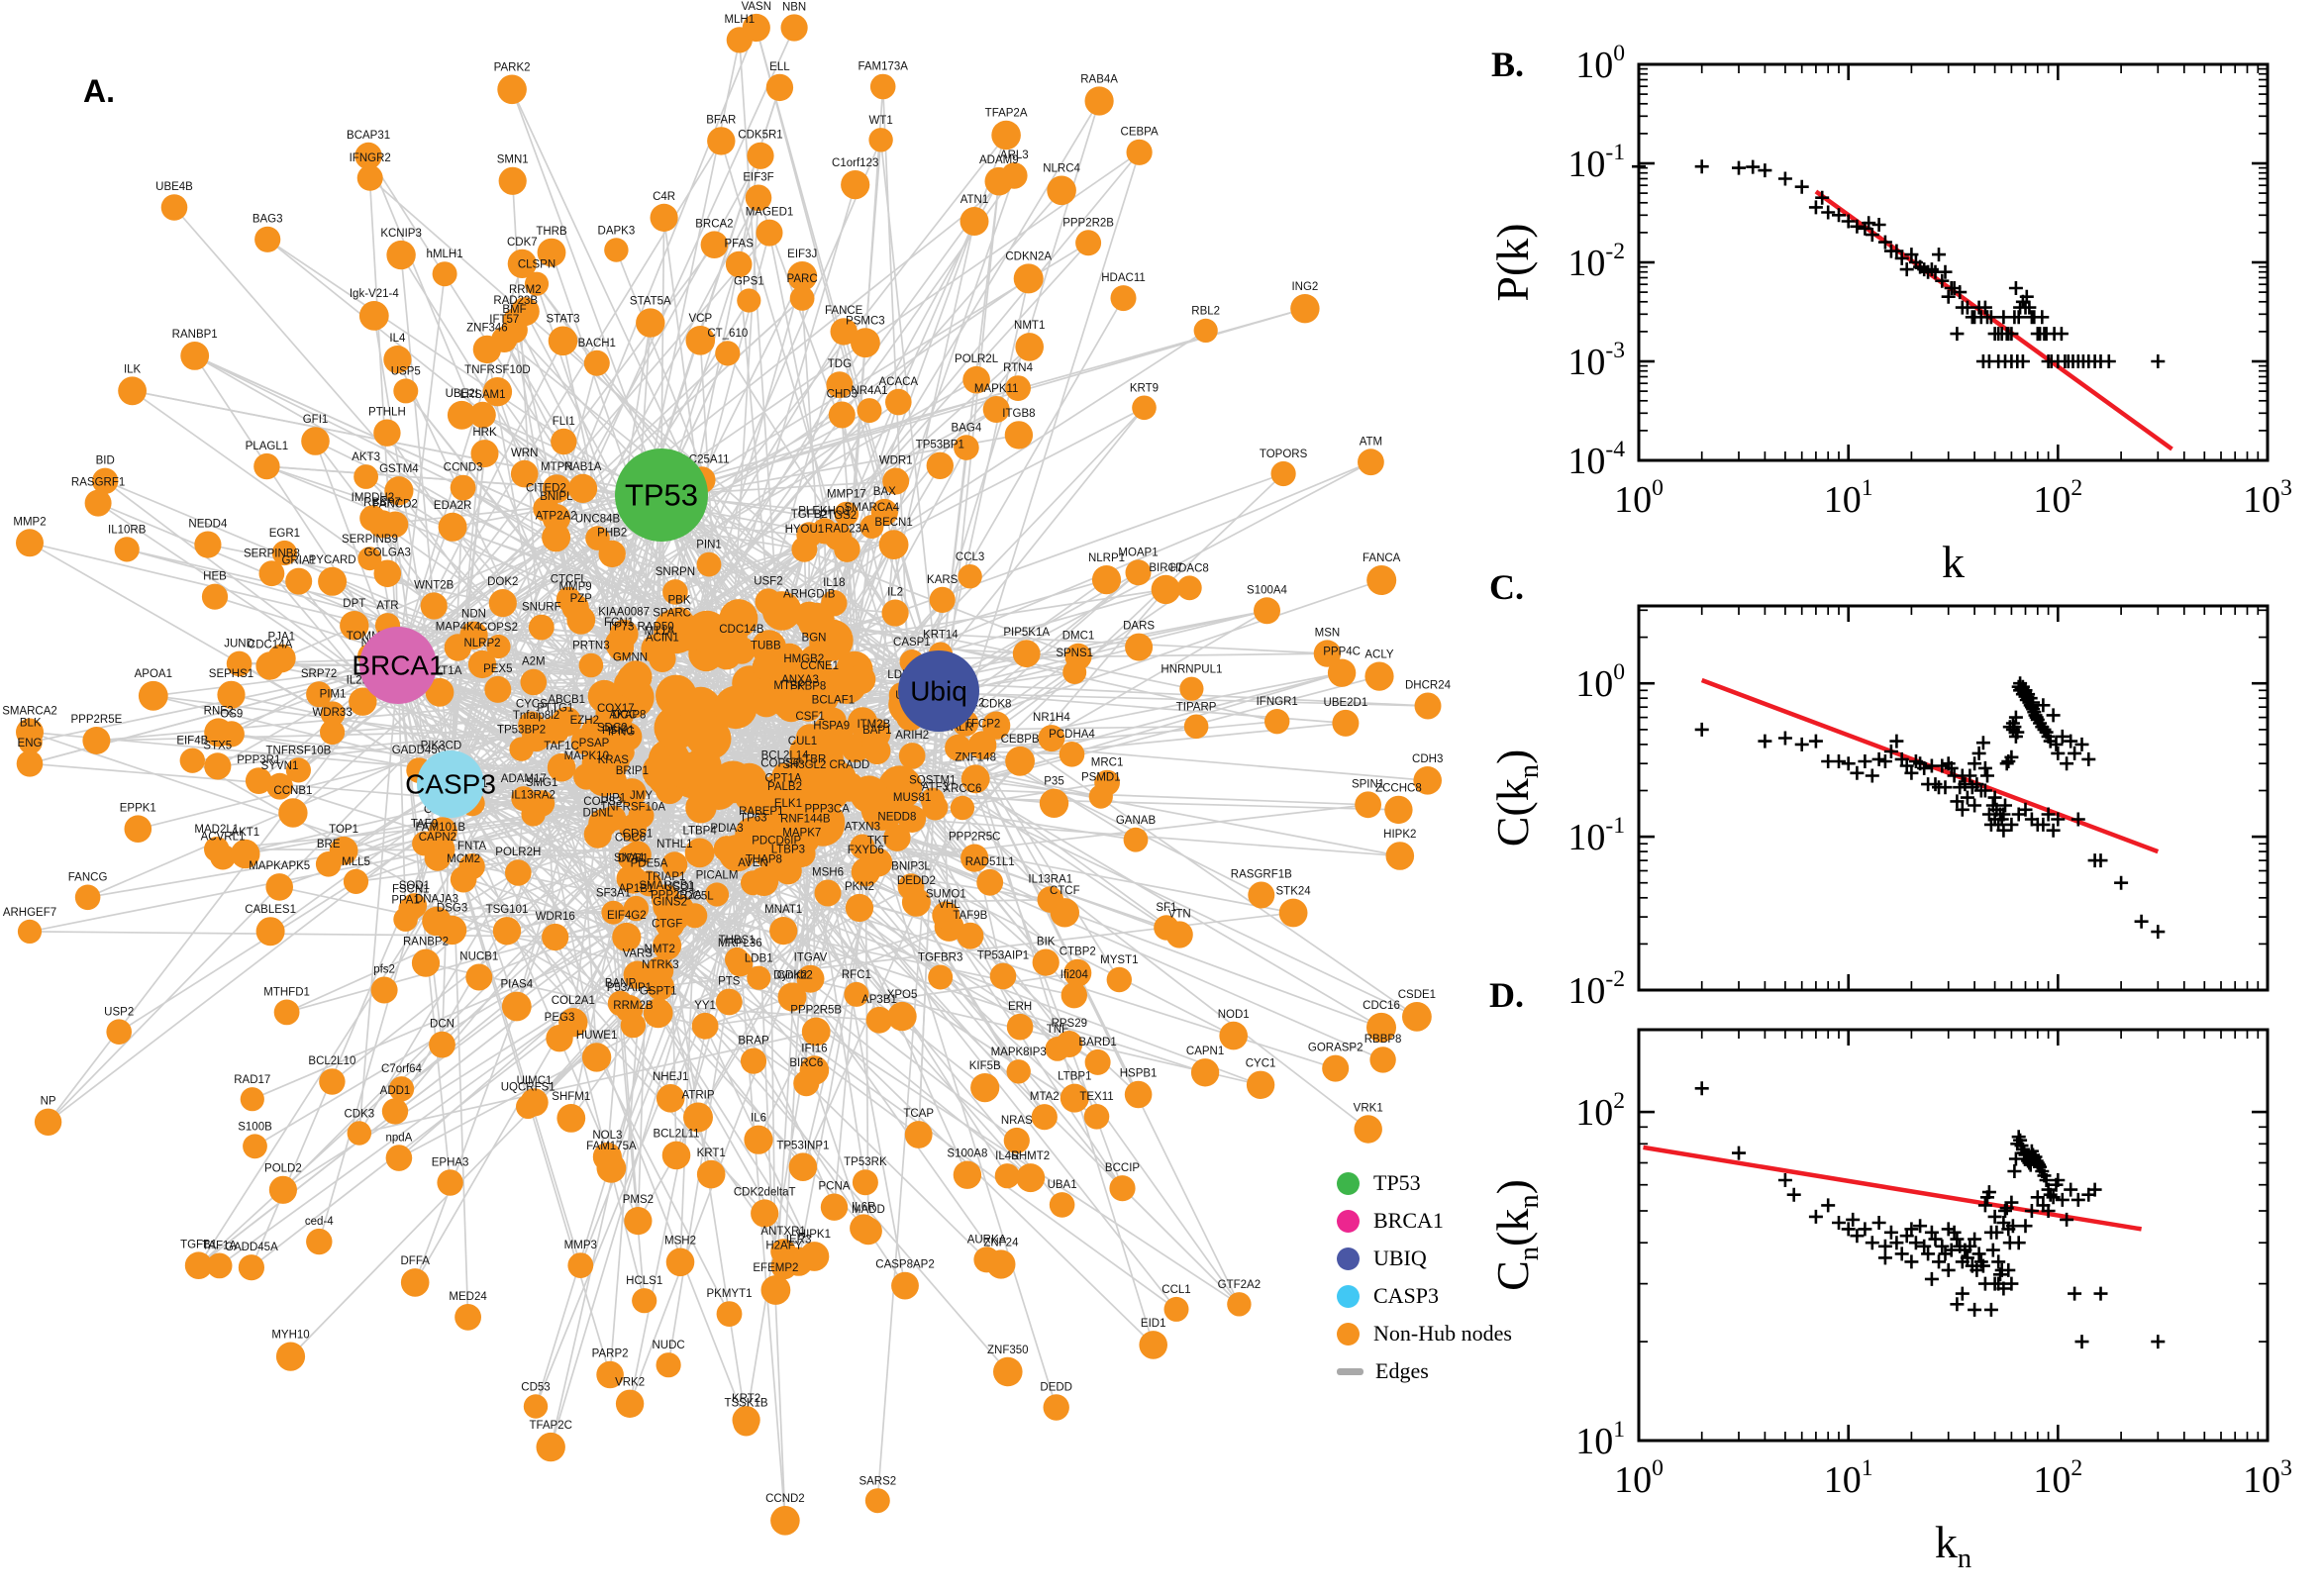 The width and height of the screenshot is (2323, 1596). What do you see at coordinates (946, 895) in the screenshot?
I see `network-node-label: SUMO1` at bounding box center [946, 895].